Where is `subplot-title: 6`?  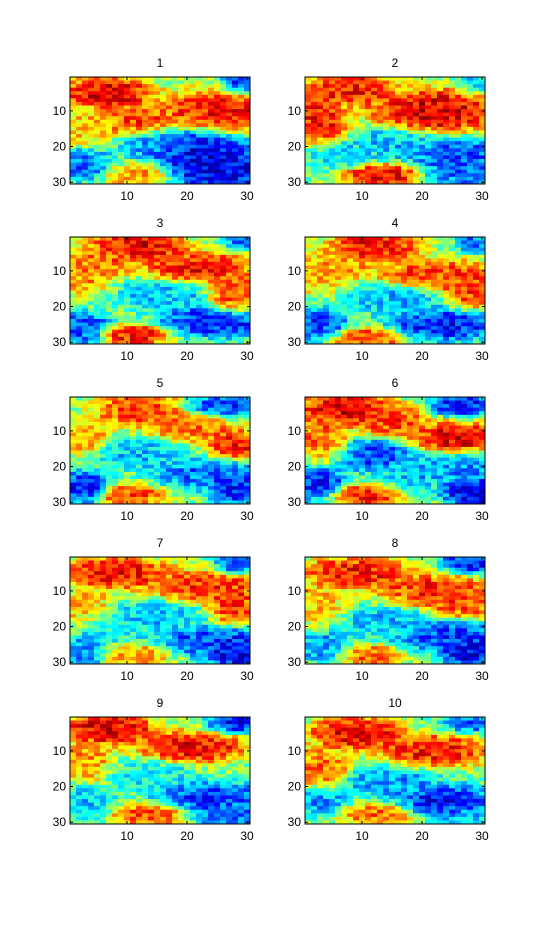
subplot-title: 6 is located at coordinates (395, 383).